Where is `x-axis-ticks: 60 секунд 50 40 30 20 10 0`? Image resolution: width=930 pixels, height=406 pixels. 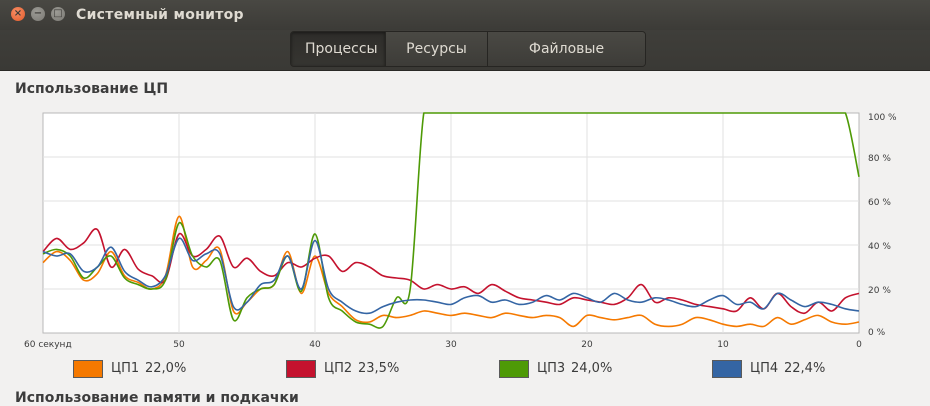
x-axis-ticks: 60 секунд 50 40 30 20 10 0 is located at coordinates (443, 345).